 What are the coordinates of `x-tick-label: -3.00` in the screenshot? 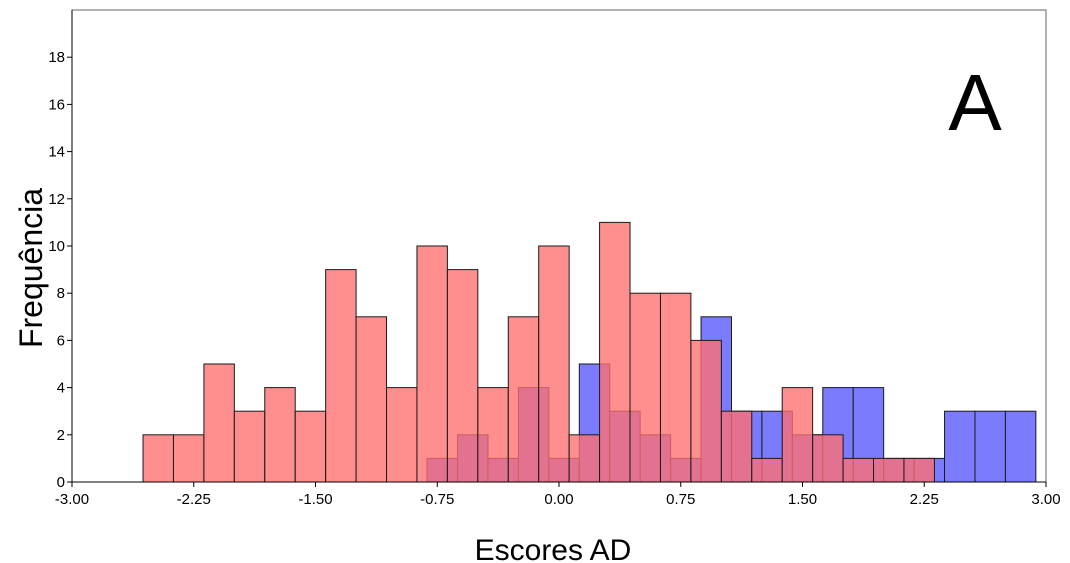 It's located at (72, 499).